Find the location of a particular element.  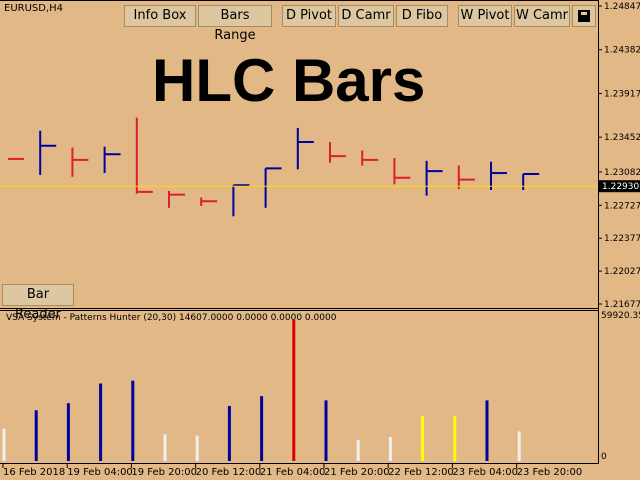

d-camr-button: D Camr is located at coordinates (366, 16).